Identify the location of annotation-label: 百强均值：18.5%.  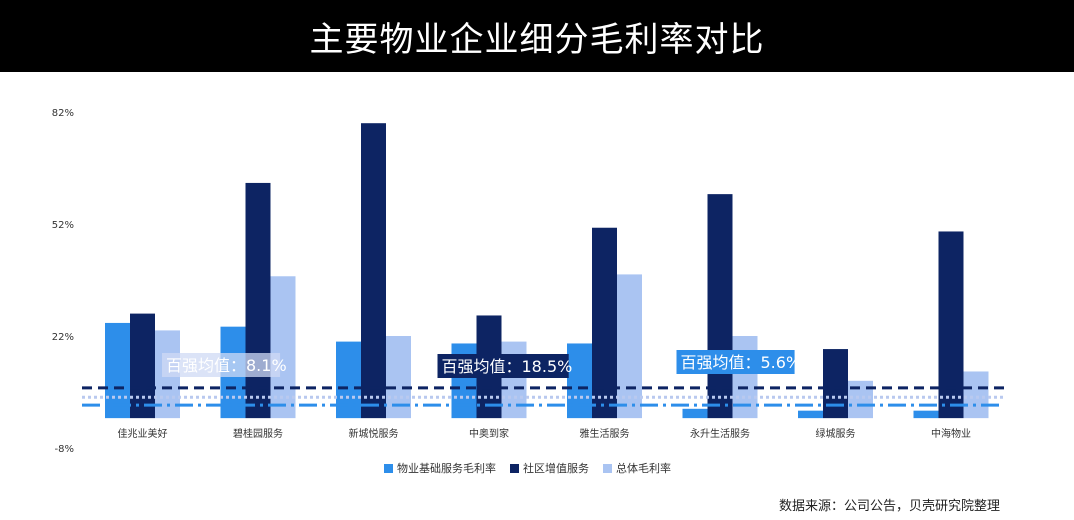
(507, 366).